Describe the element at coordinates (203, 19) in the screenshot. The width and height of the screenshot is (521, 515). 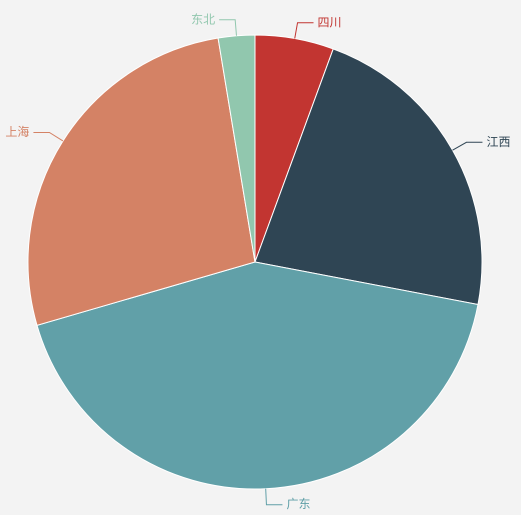
I see `slice-label: 东北` at that location.